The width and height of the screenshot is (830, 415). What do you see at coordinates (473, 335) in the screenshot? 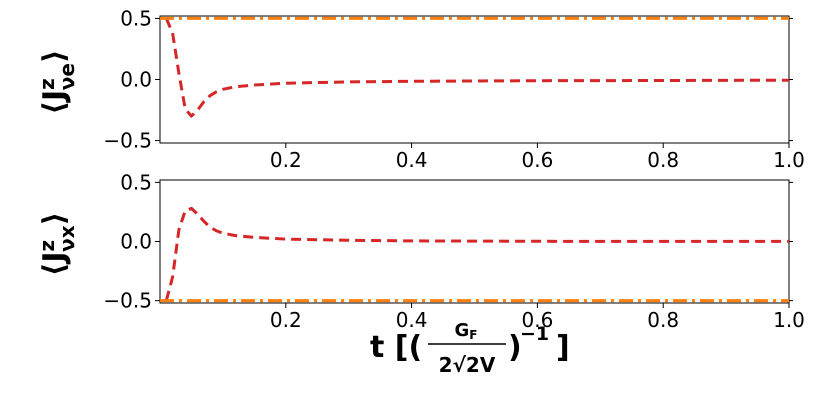
I see `xlabel-num-sub: F` at bounding box center [473, 335].